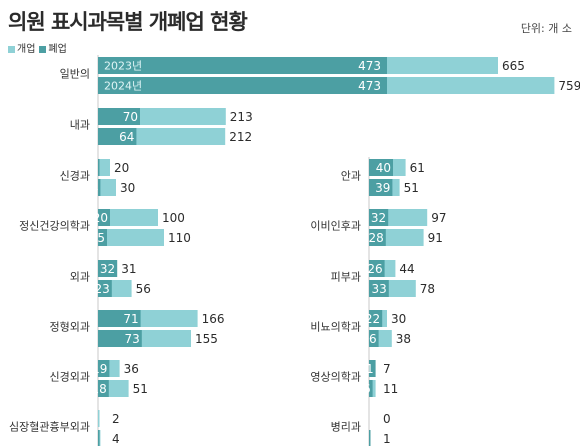 The width and height of the screenshot is (580, 446). What do you see at coordinates (364, 439) in the screenshot?
I see `right-close-label-5-1: 1` at bounding box center [364, 439].